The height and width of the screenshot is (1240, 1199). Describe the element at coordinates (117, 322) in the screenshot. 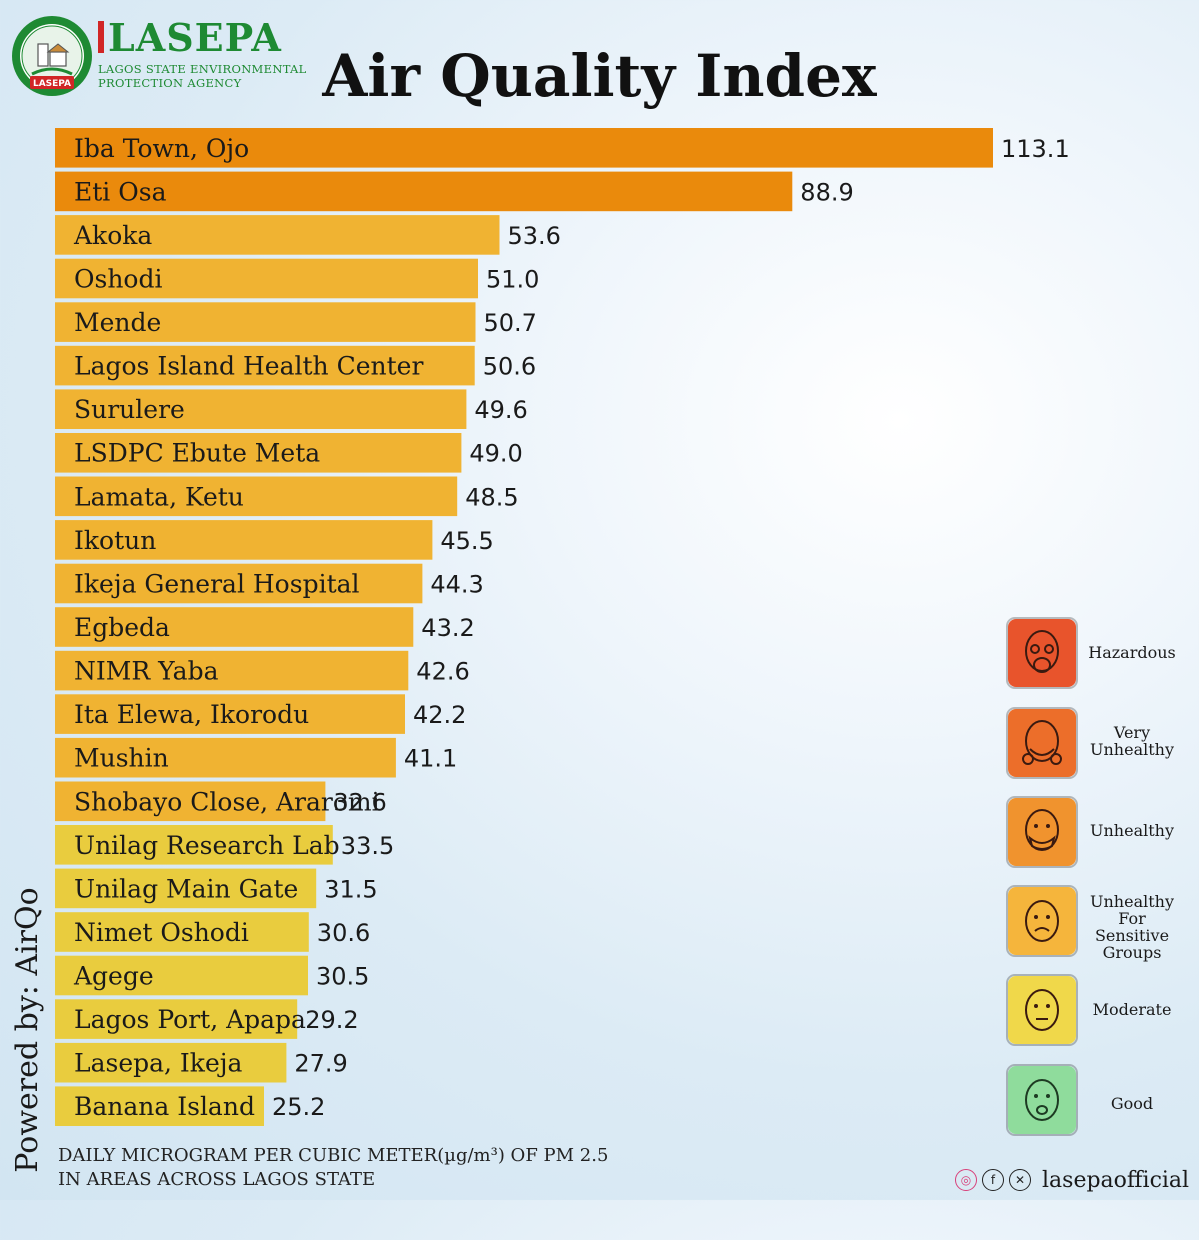

I see `bar-label-4: Mende` at that location.